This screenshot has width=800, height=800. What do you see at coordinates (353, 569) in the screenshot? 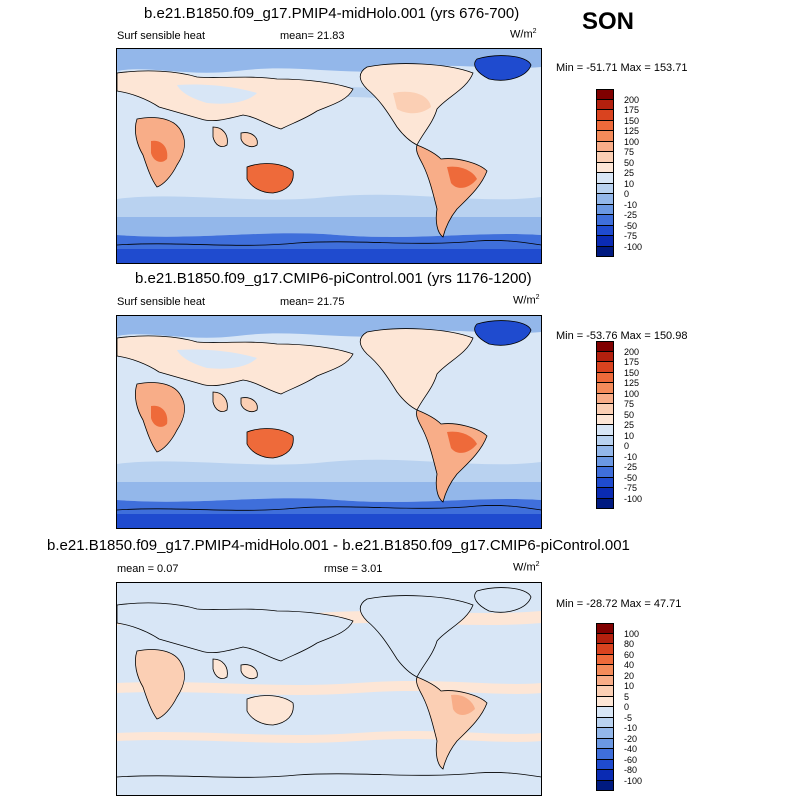
I see `panel3-rmse-label: rmse = 3.01` at bounding box center [353, 569].